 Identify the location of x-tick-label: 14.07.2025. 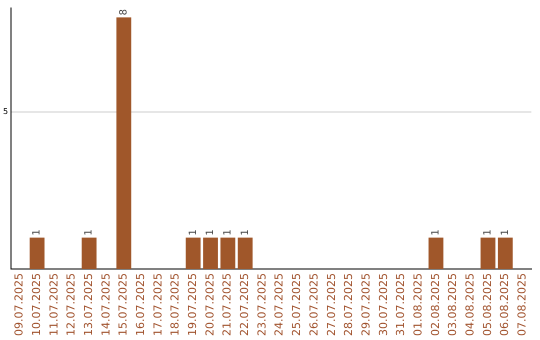
(105, 304).